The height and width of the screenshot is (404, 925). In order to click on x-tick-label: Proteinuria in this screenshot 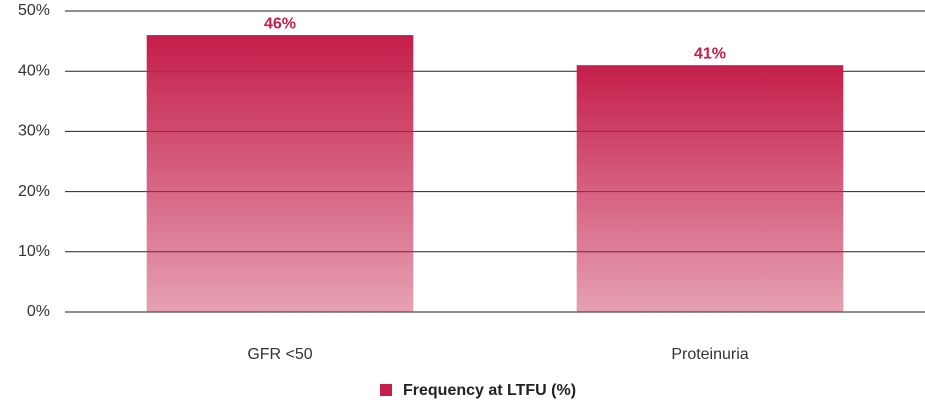, I will do `click(709, 354)`.